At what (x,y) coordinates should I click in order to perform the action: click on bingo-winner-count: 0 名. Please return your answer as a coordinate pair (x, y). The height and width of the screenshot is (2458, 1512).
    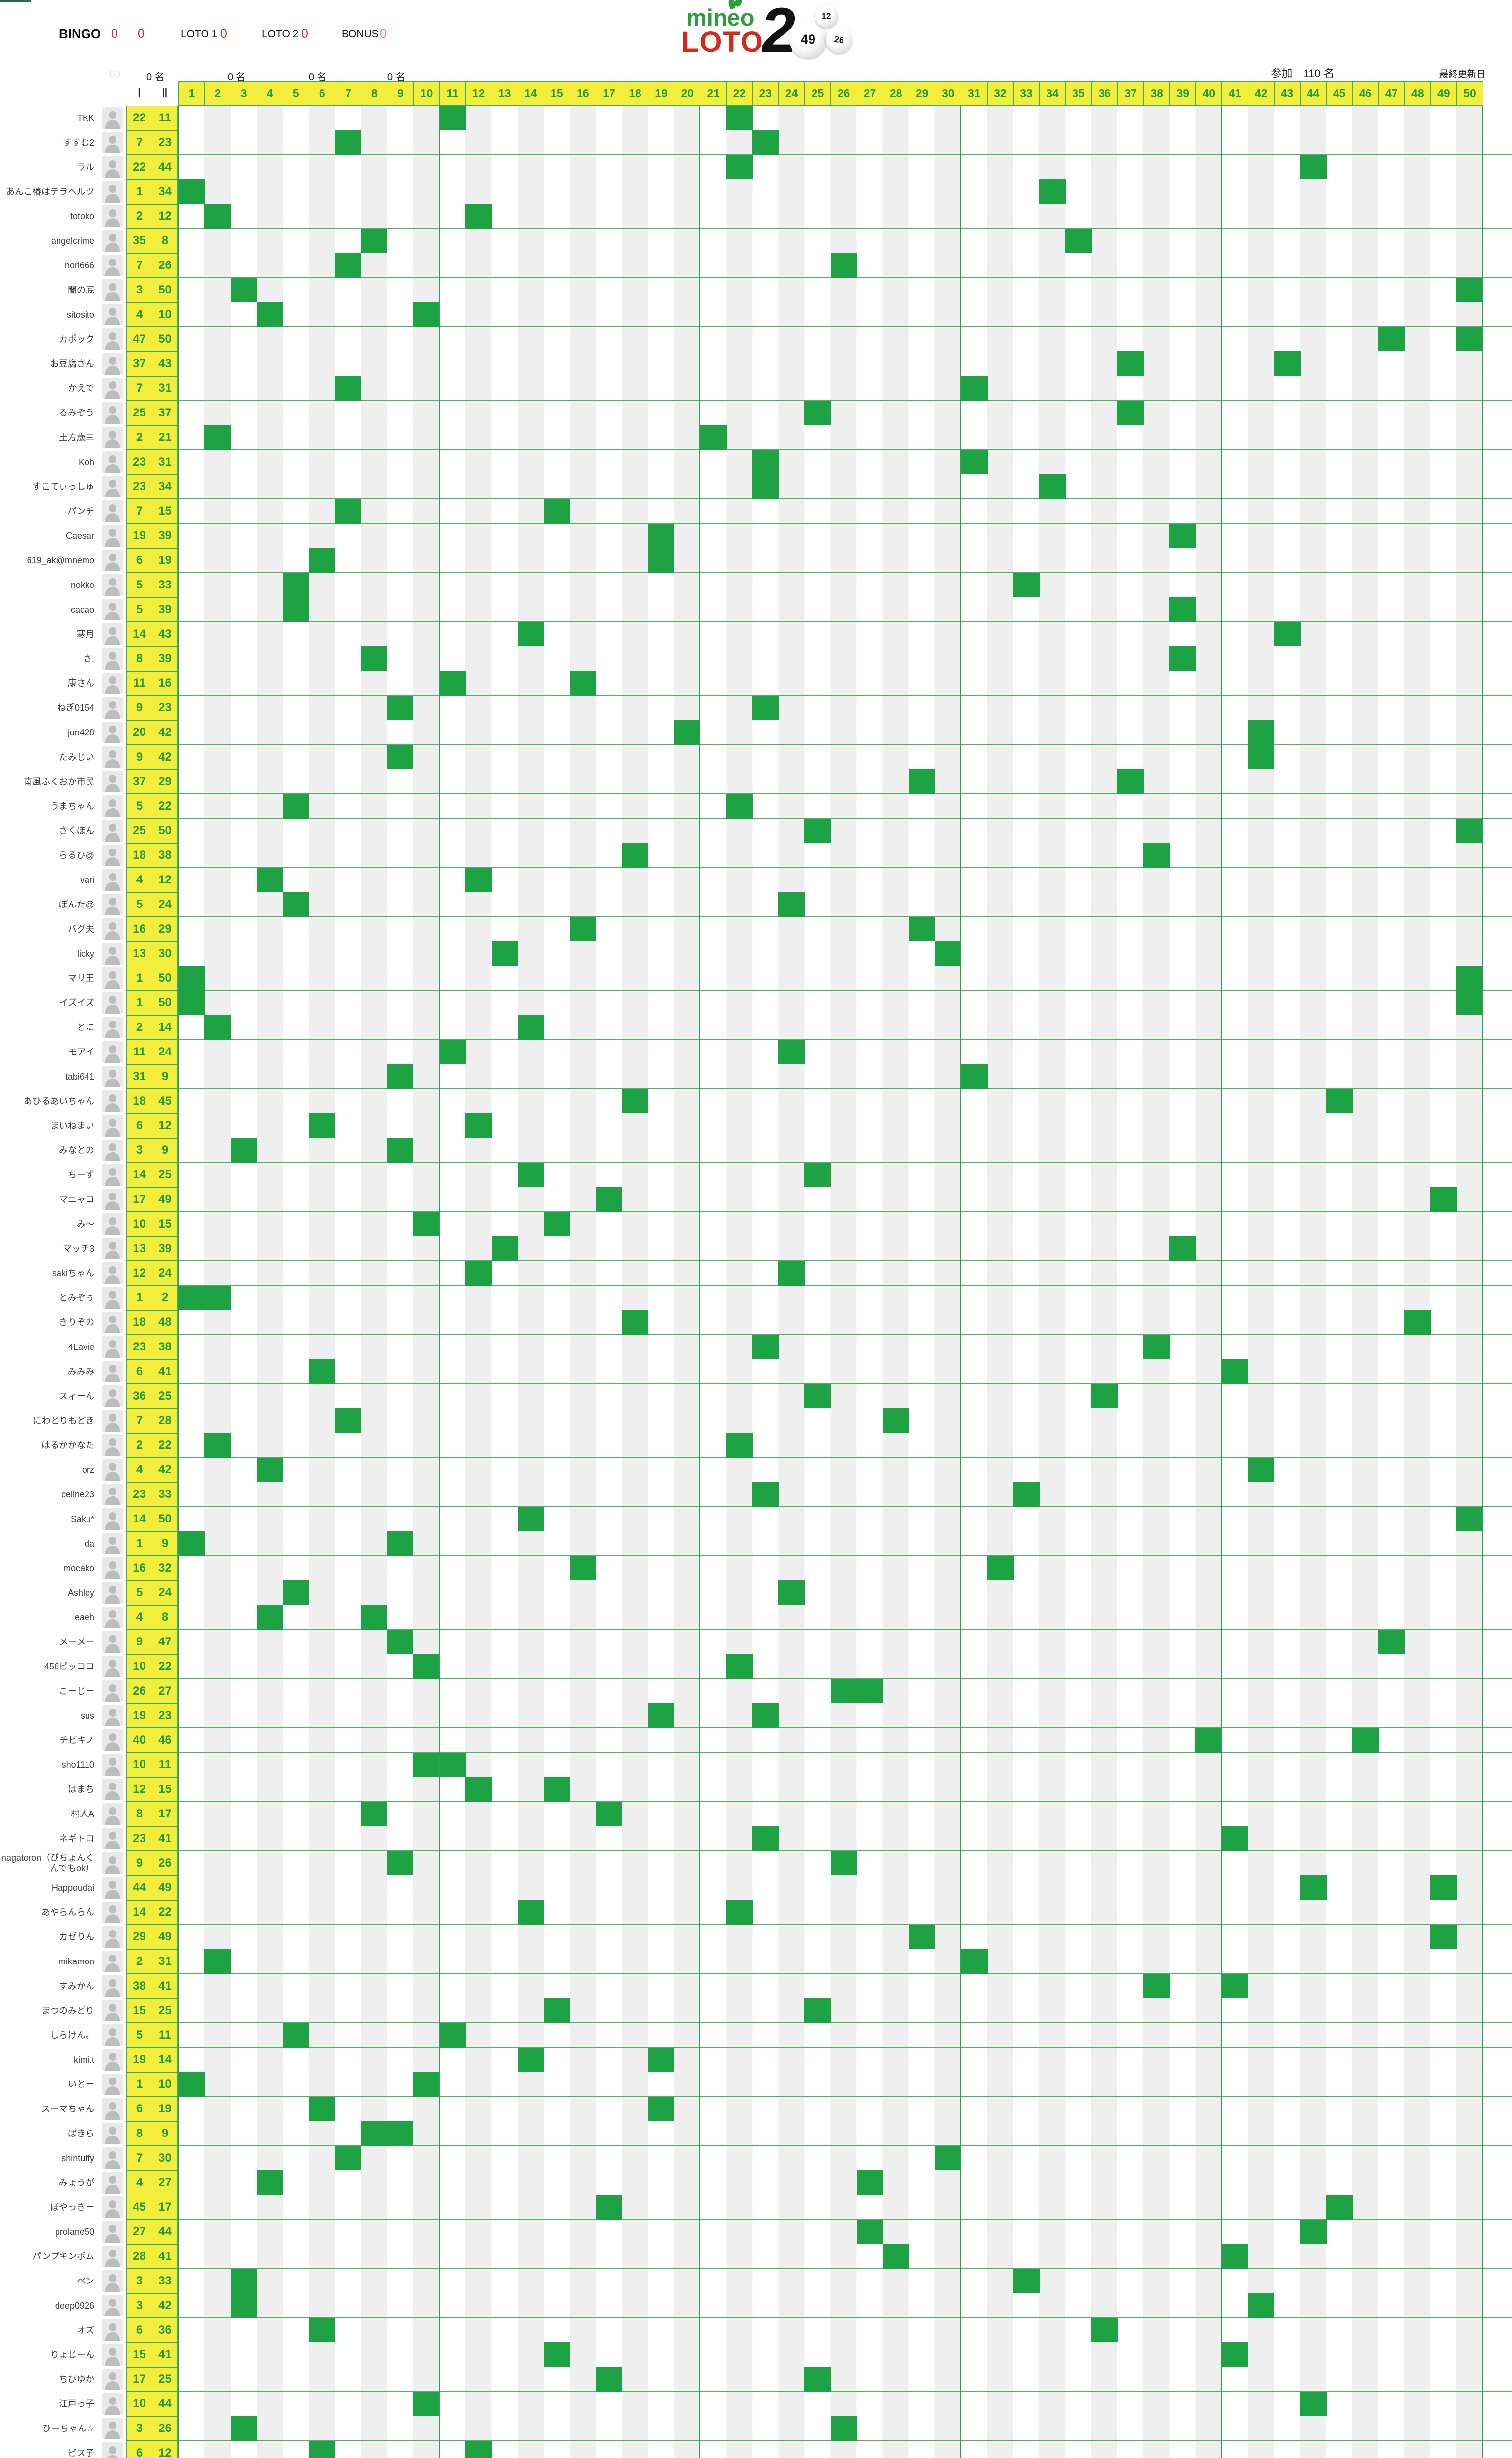
    Looking at the image, I should click on (155, 77).